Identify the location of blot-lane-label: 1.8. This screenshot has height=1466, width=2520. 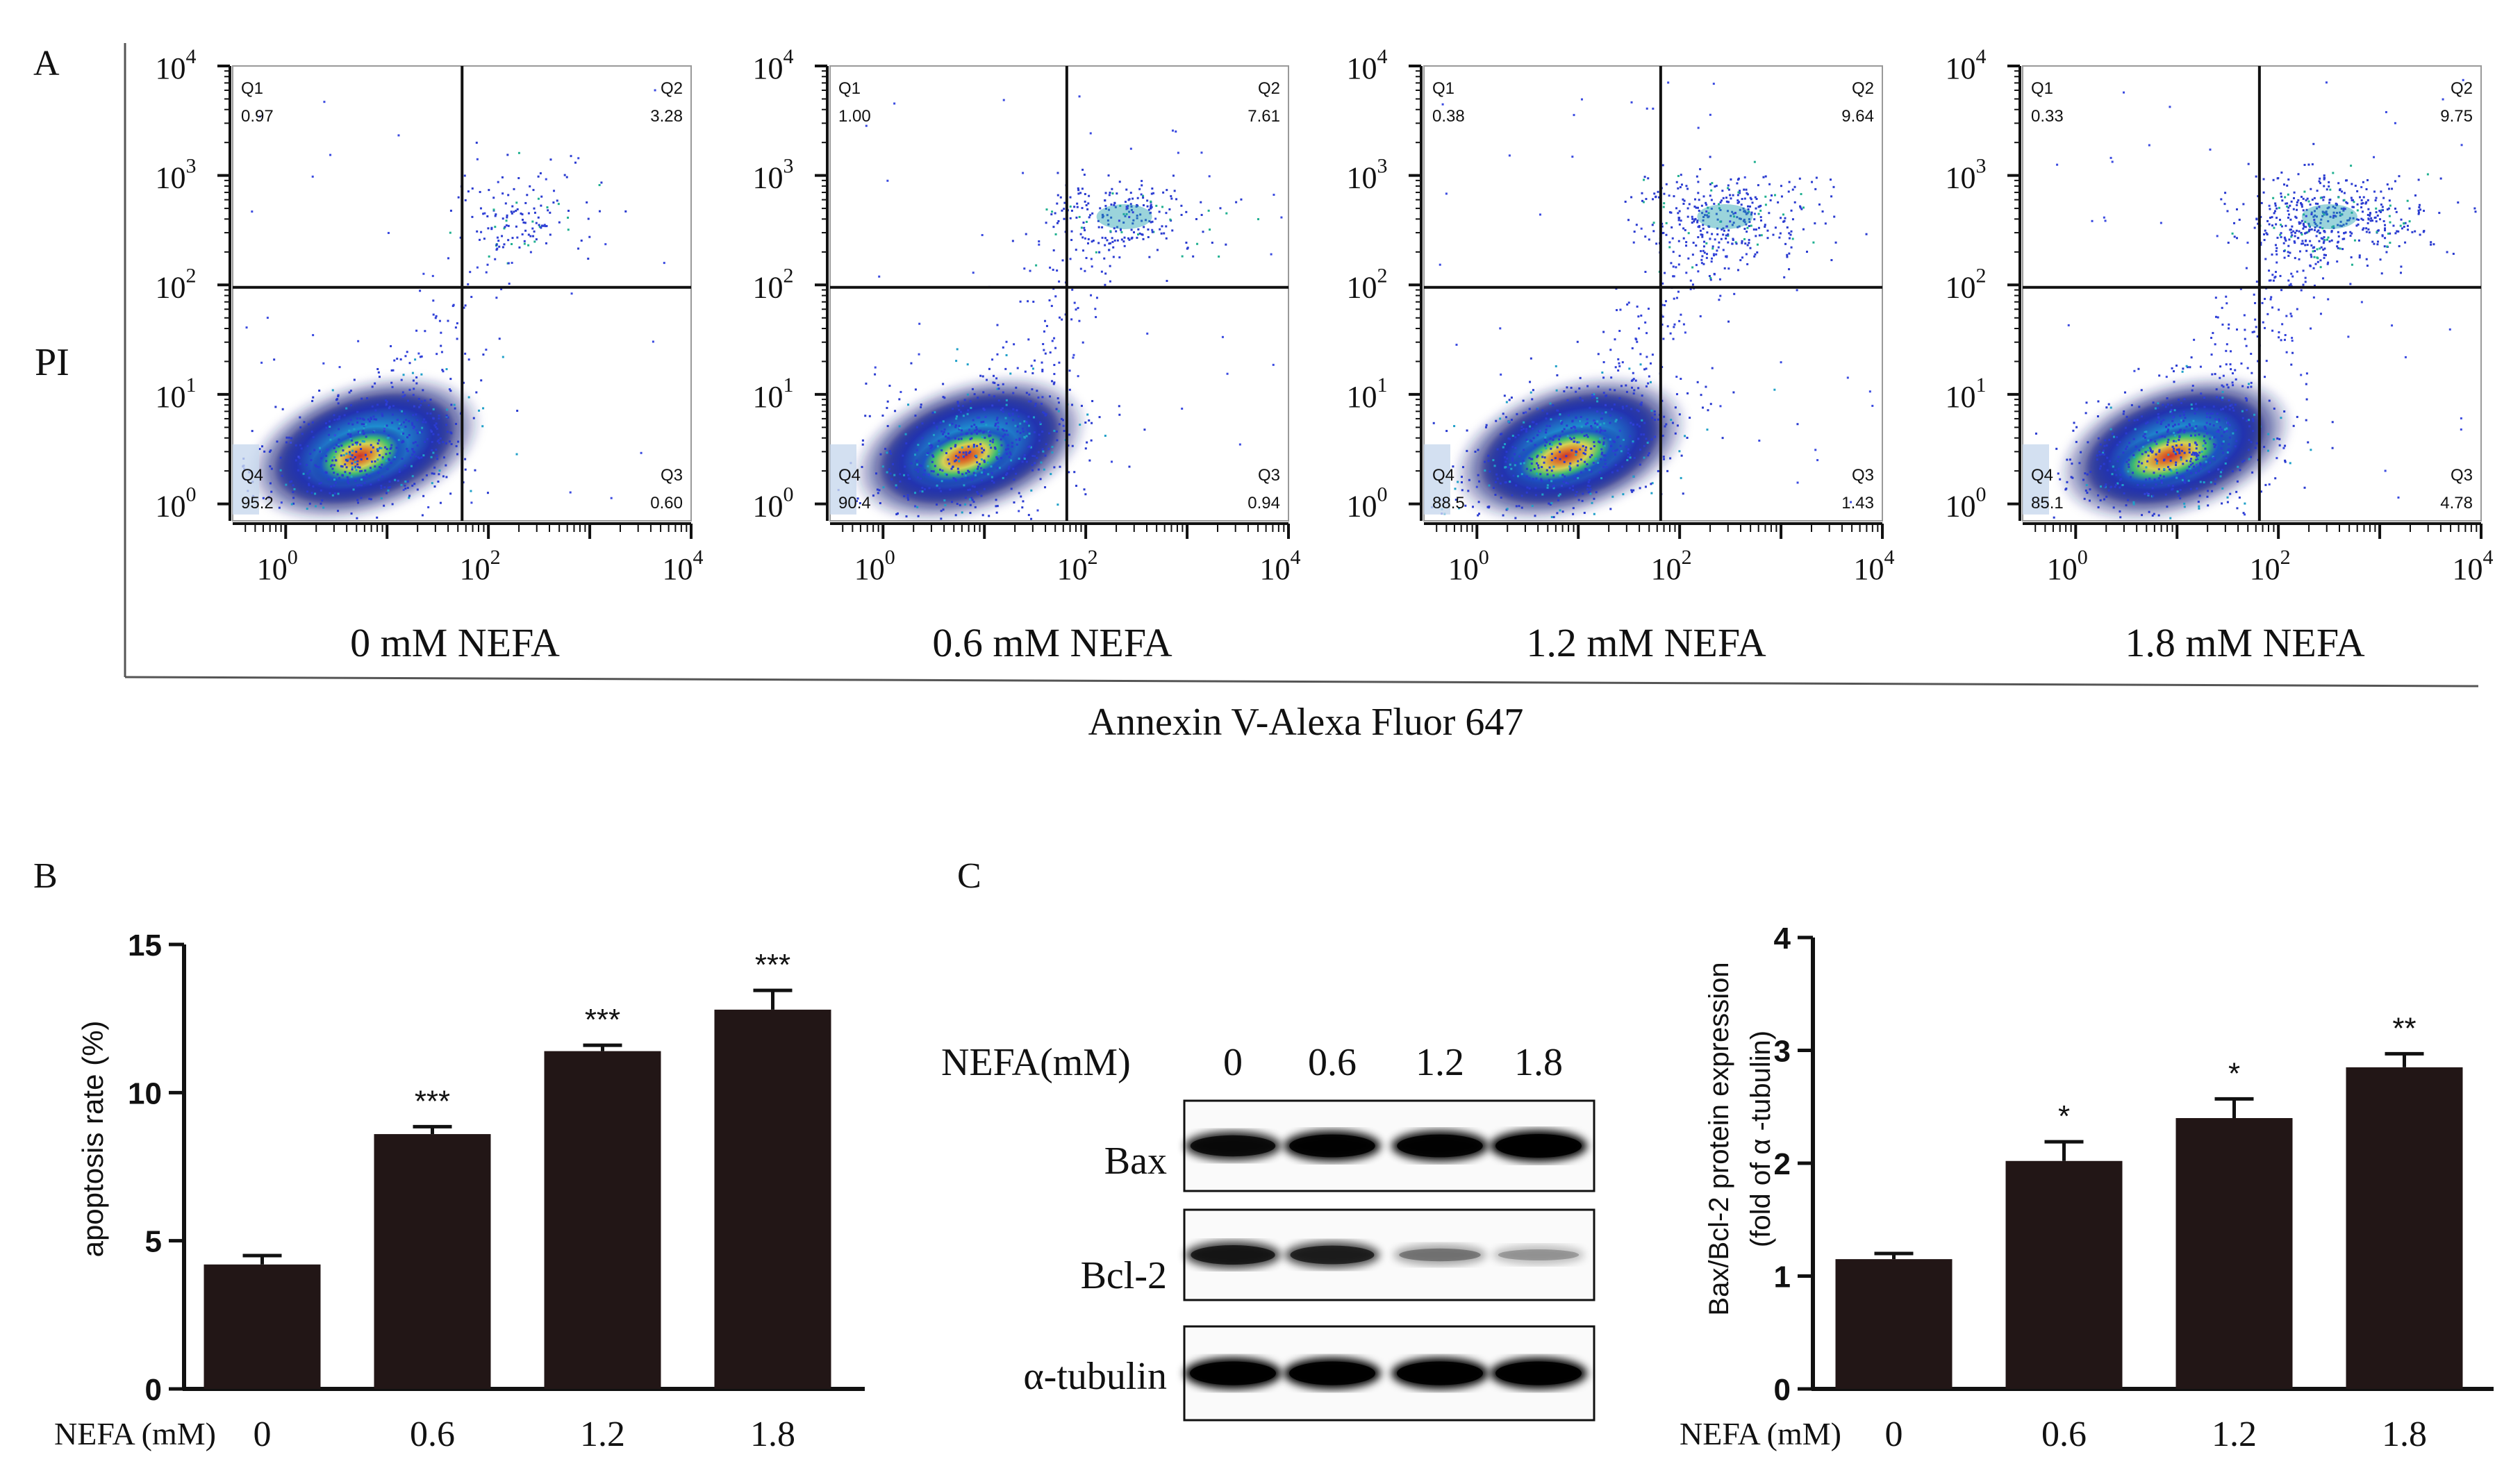
(1538, 1062).